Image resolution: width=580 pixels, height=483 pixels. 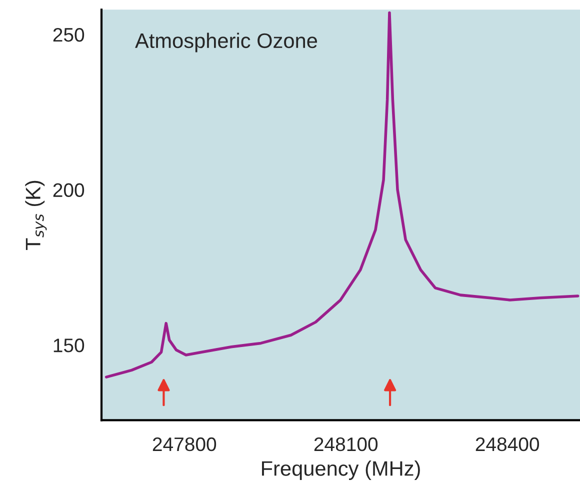 I want to click on y-tick-label: 200, so click(x=68, y=190).